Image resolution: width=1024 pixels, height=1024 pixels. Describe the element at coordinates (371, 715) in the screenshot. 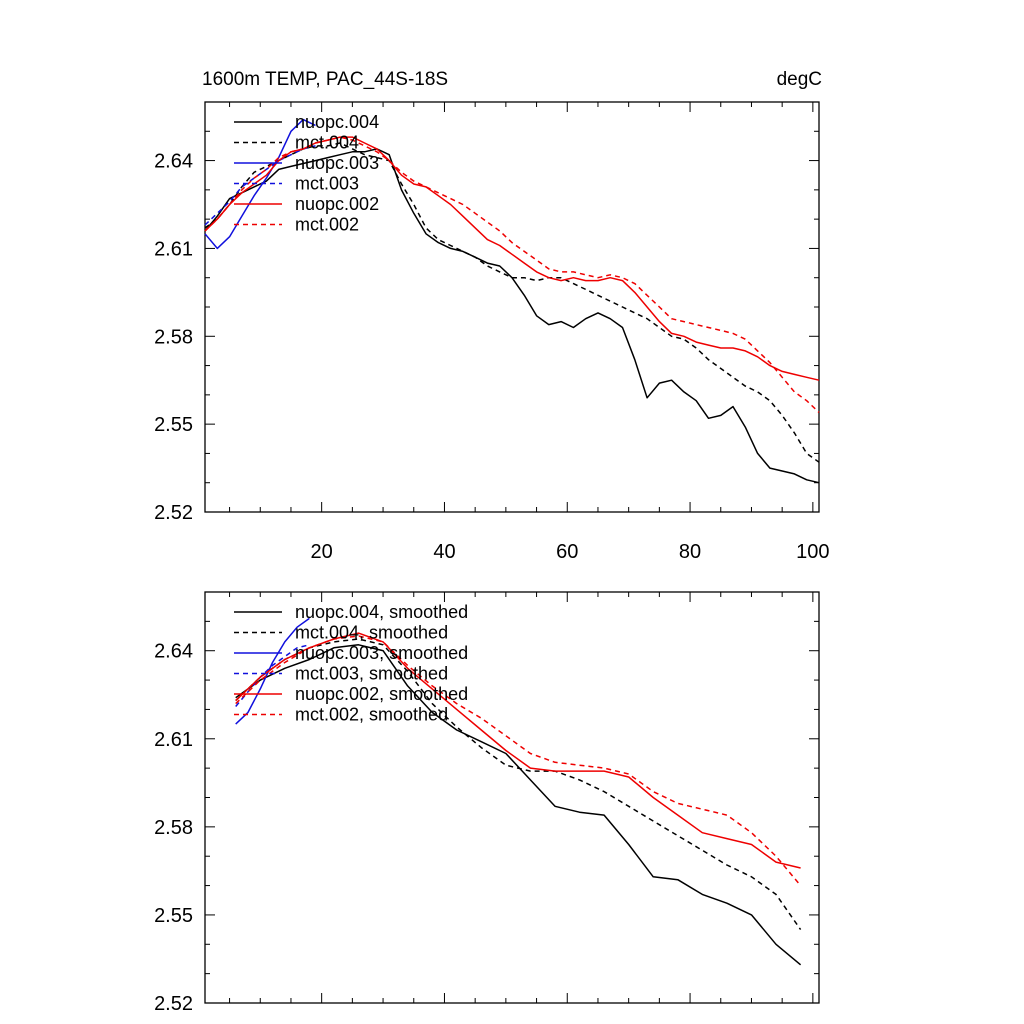

I see `legend-label: mct.002, smoothed` at that location.